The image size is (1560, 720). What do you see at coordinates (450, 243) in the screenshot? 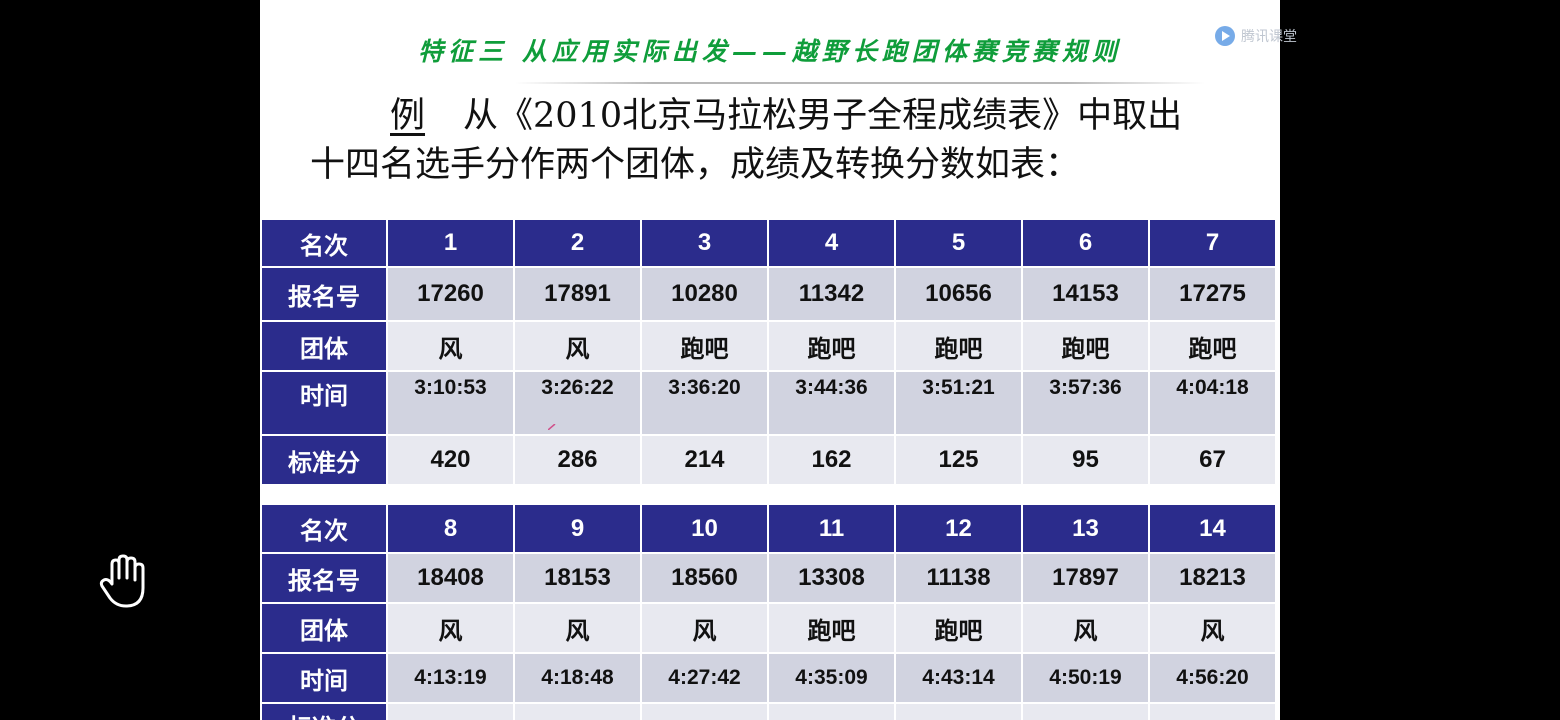
I see `table-cell: 1` at bounding box center [450, 243].